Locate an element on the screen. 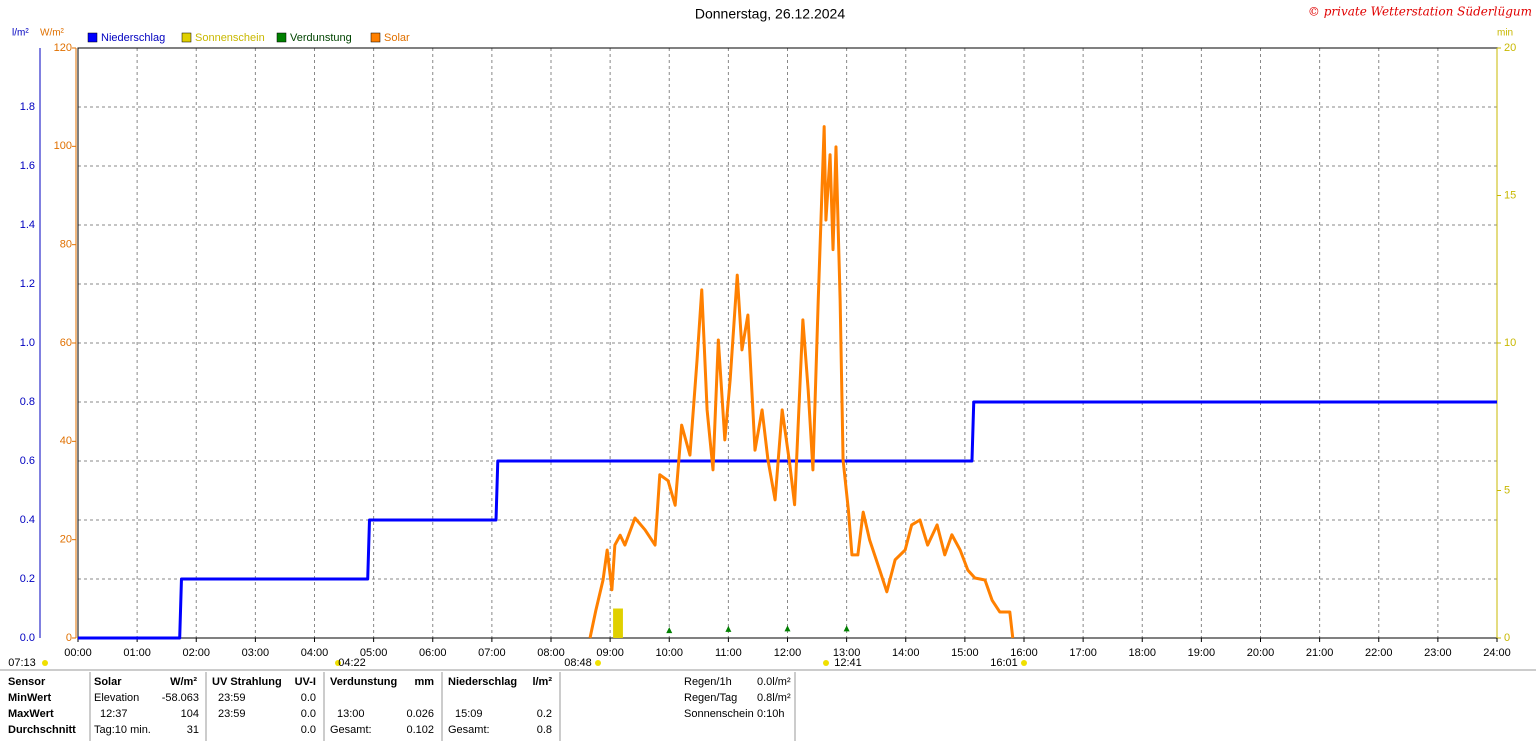 Image resolution: width=1536 pixels, height=741 pixels. astro-label: 16:01 is located at coordinates (1004, 663).